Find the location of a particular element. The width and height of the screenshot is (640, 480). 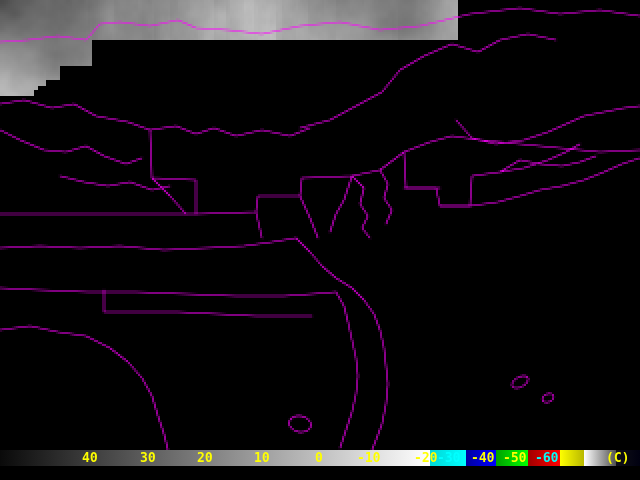

colorbar-tick-5: -10 is located at coordinates (369, 458).